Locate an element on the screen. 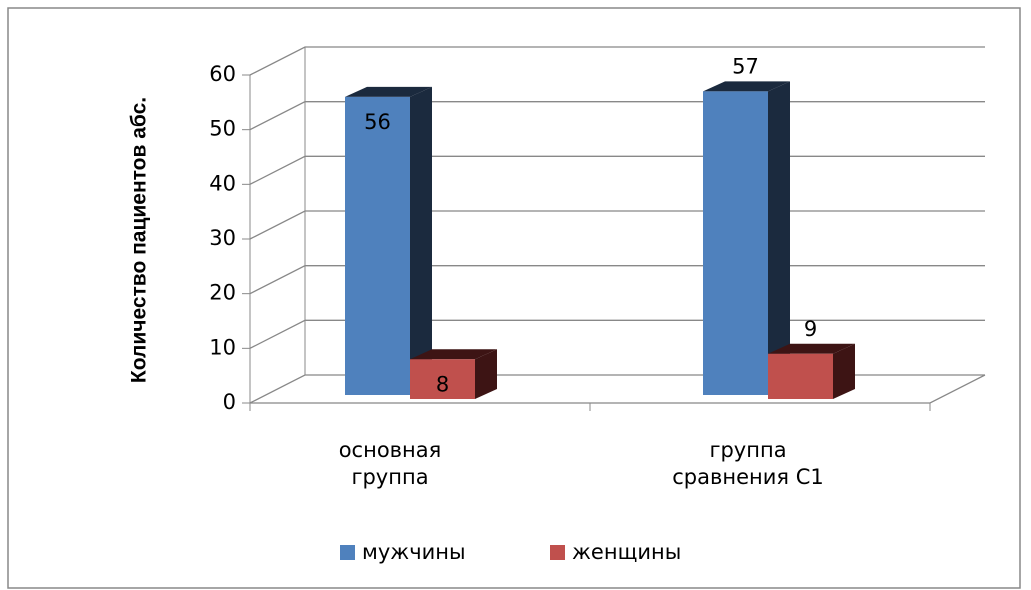  legend-label: женщины is located at coordinates (626, 552).